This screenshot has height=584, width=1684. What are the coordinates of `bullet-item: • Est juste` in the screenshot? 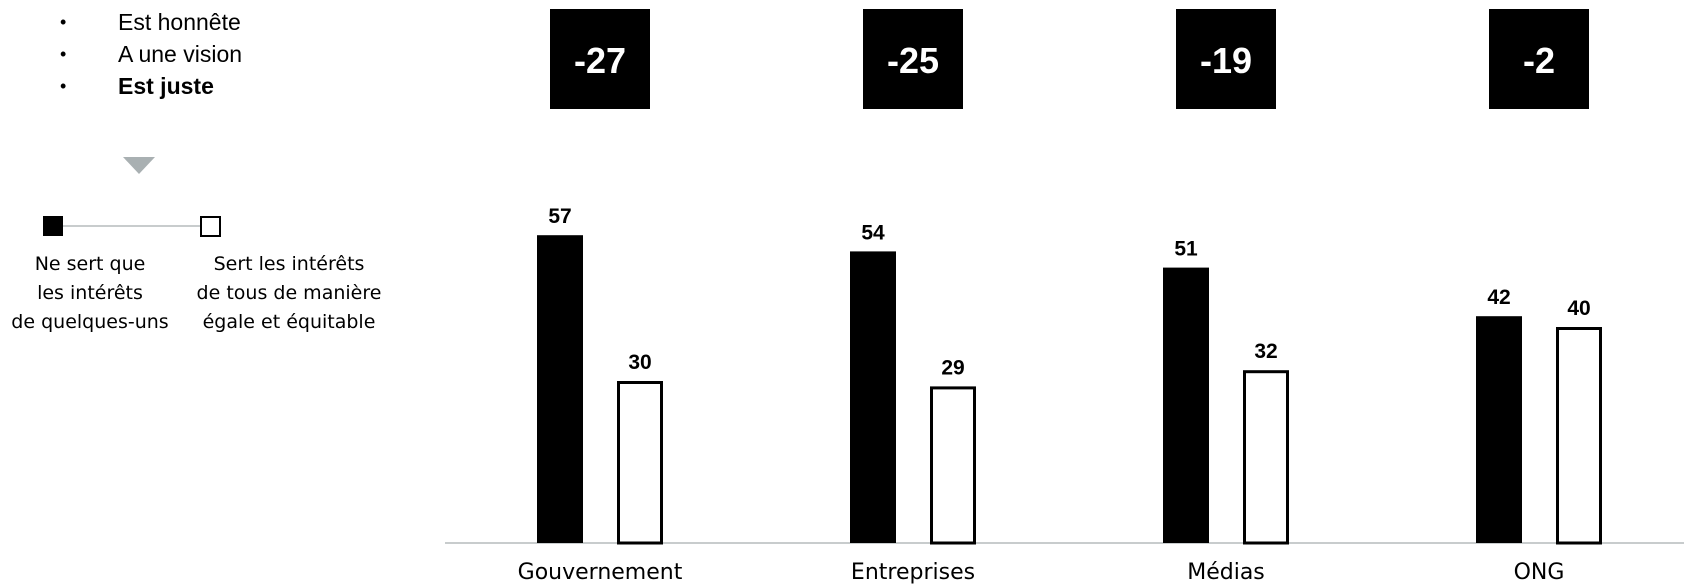 It's located at (151, 86).